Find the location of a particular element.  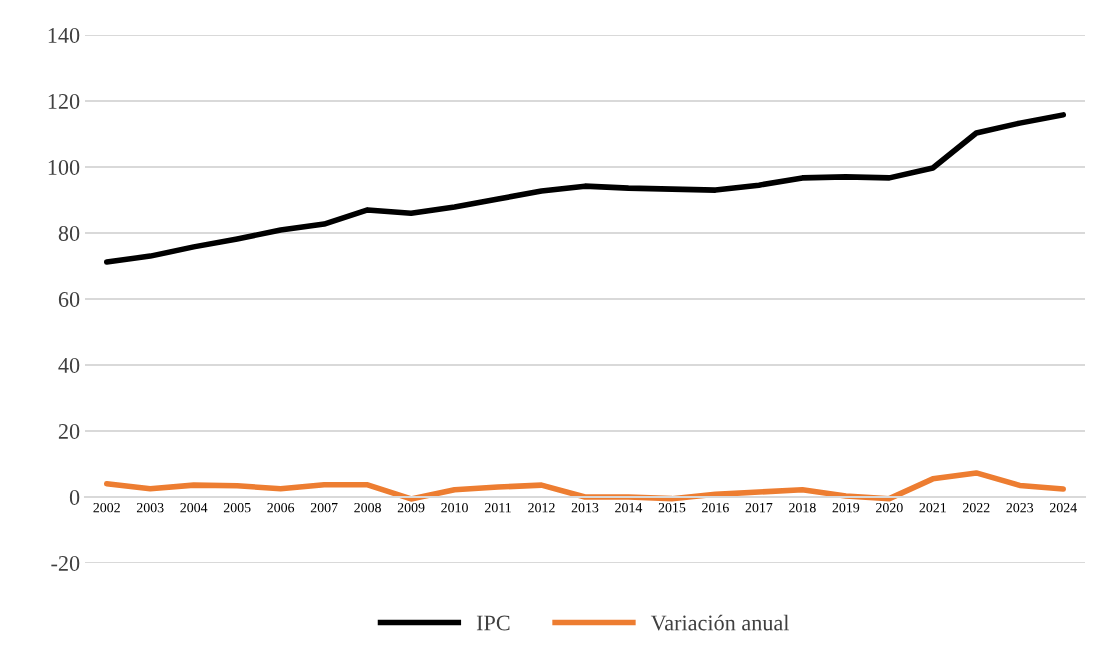

y-tick-label: 140 is located at coordinates (64, 35).